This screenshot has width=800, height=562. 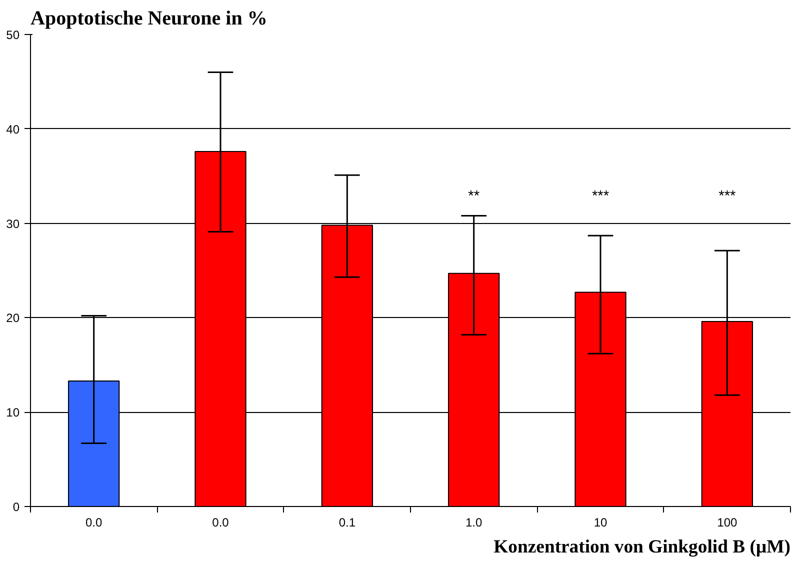 What do you see at coordinates (149, 19) in the screenshot?
I see `chart-title: Apoptotische Neurone in %` at bounding box center [149, 19].